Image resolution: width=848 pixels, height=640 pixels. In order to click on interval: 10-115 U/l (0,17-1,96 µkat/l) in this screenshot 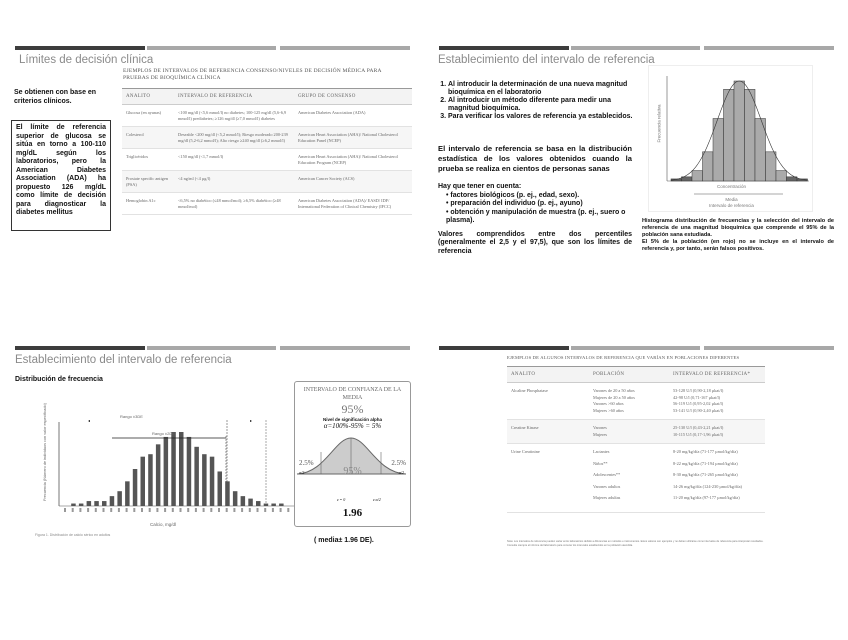, I will do `click(698, 434)`.